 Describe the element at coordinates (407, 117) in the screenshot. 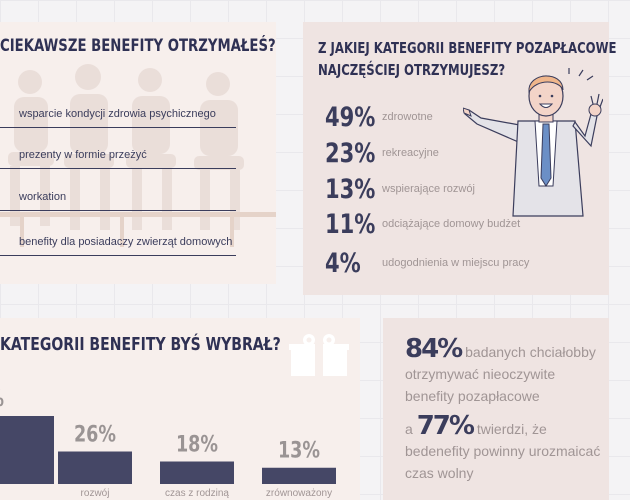

I see `stat-label: zdrowotne` at that location.